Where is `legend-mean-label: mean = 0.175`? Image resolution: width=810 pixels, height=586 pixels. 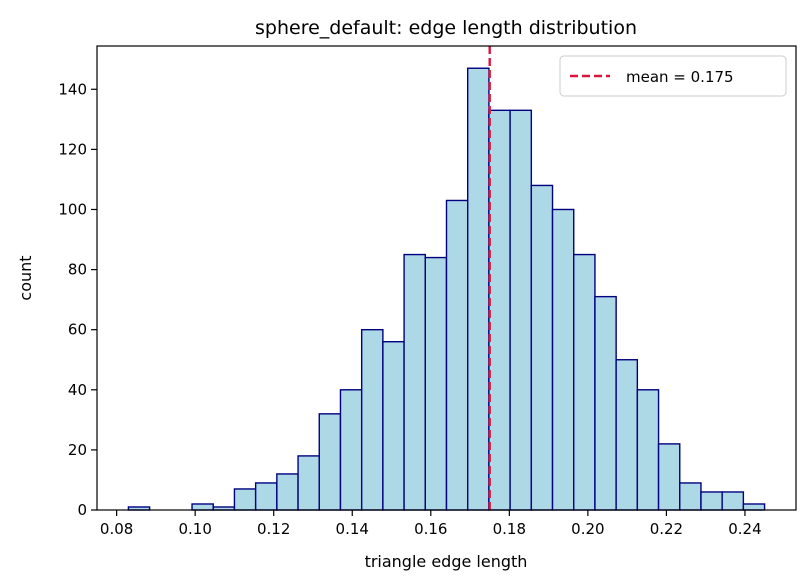 legend-mean-label: mean = 0.175 is located at coordinates (680, 77).